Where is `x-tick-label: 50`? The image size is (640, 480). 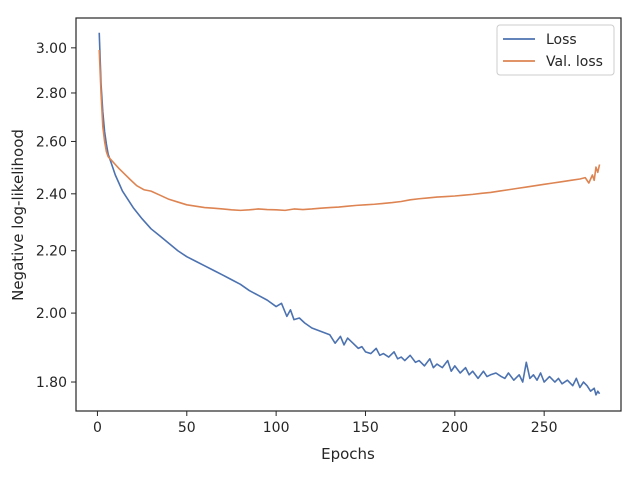
x-tick-label: 50 is located at coordinates (187, 428).